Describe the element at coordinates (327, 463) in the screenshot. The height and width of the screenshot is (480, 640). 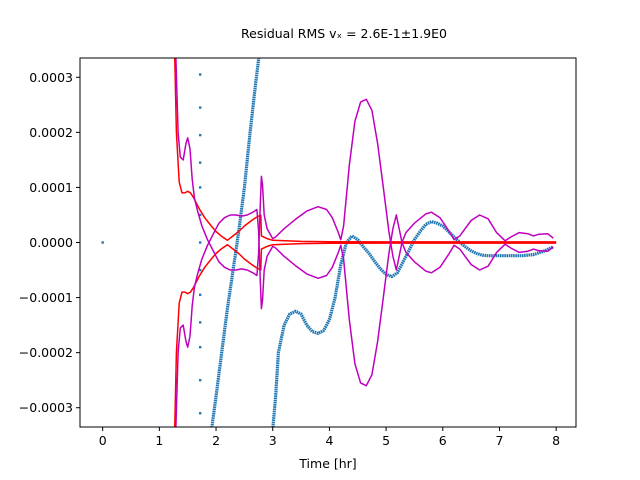
I see `x-axis-label: Time [hr]` at that location.